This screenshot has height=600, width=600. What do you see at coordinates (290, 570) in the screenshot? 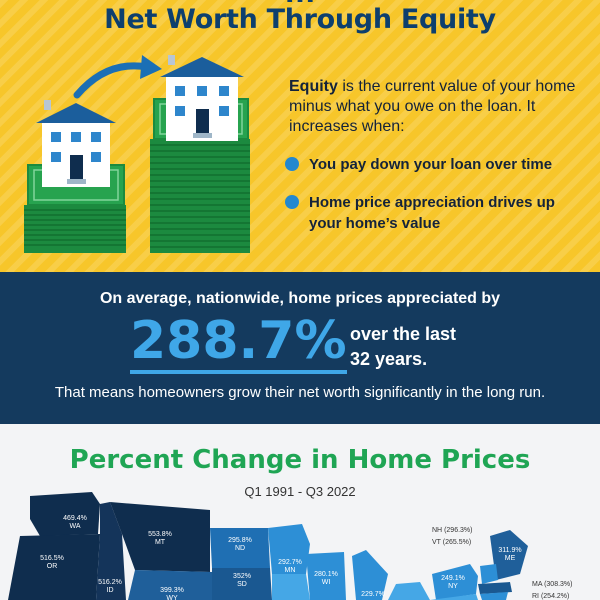
I see `state-abbr-mn: MN` at bounding box center [290, 570].